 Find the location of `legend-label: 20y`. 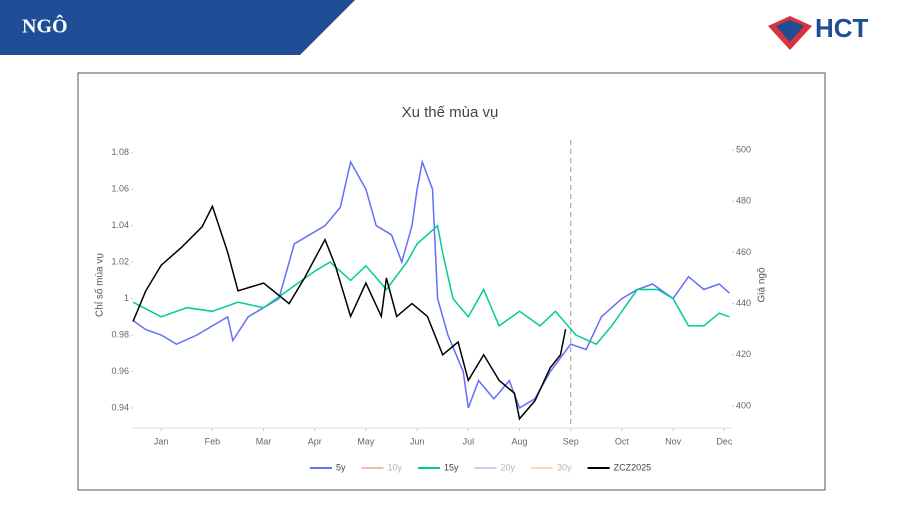

legend-label: 20y is located at coordinates (508, 467).